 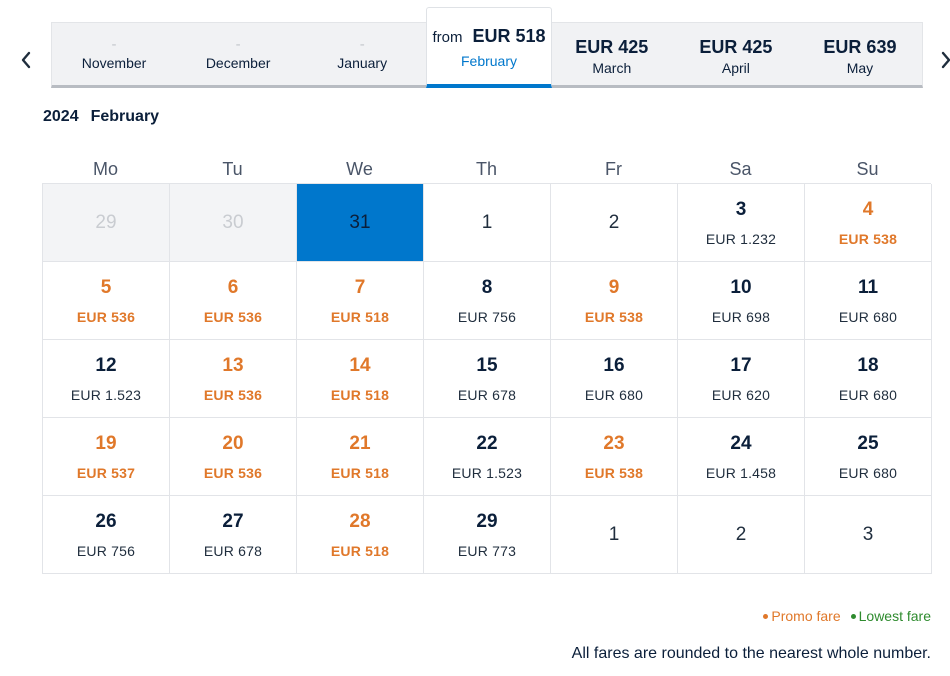 I want to click on month-name: May, so click(x=860, y=68).